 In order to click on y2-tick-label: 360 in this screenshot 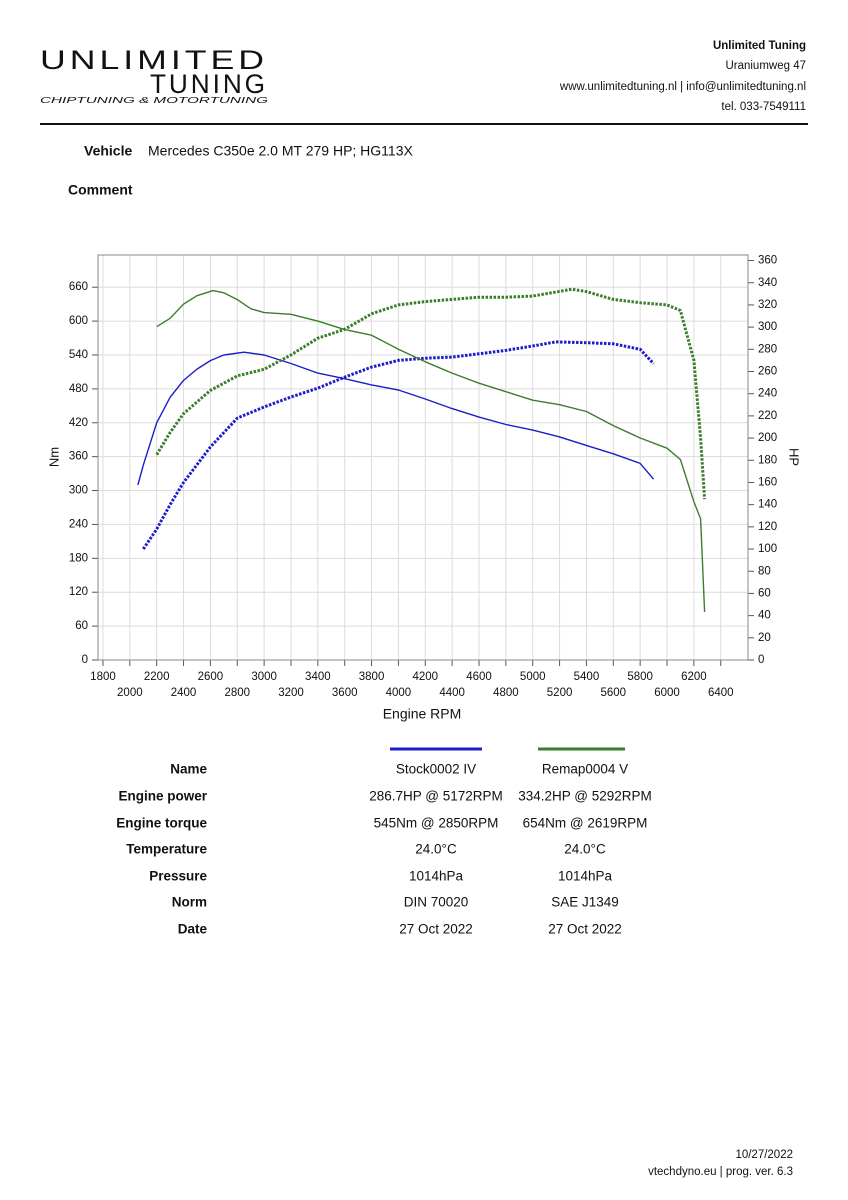, I will do `click(767, 261)`.